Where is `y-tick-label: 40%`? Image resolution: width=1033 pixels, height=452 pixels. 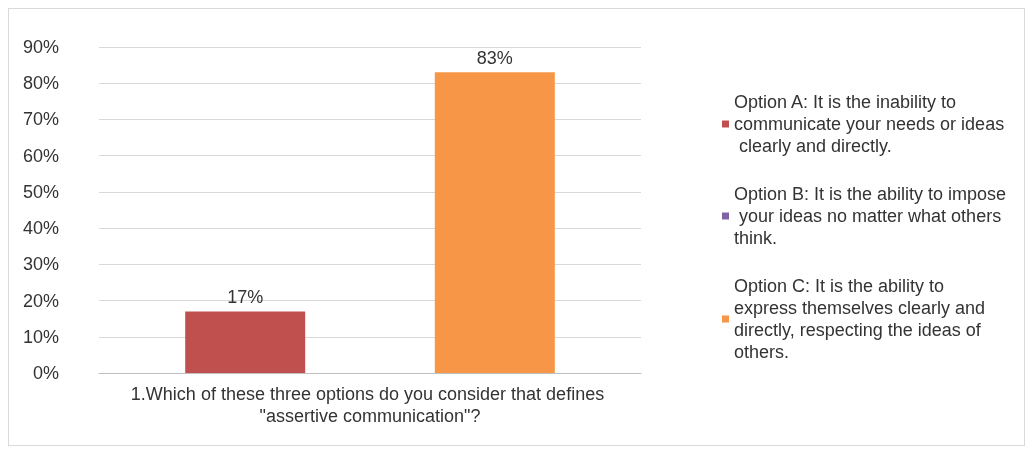
y-tick-label: 40% is located at coordinates (40, 228).